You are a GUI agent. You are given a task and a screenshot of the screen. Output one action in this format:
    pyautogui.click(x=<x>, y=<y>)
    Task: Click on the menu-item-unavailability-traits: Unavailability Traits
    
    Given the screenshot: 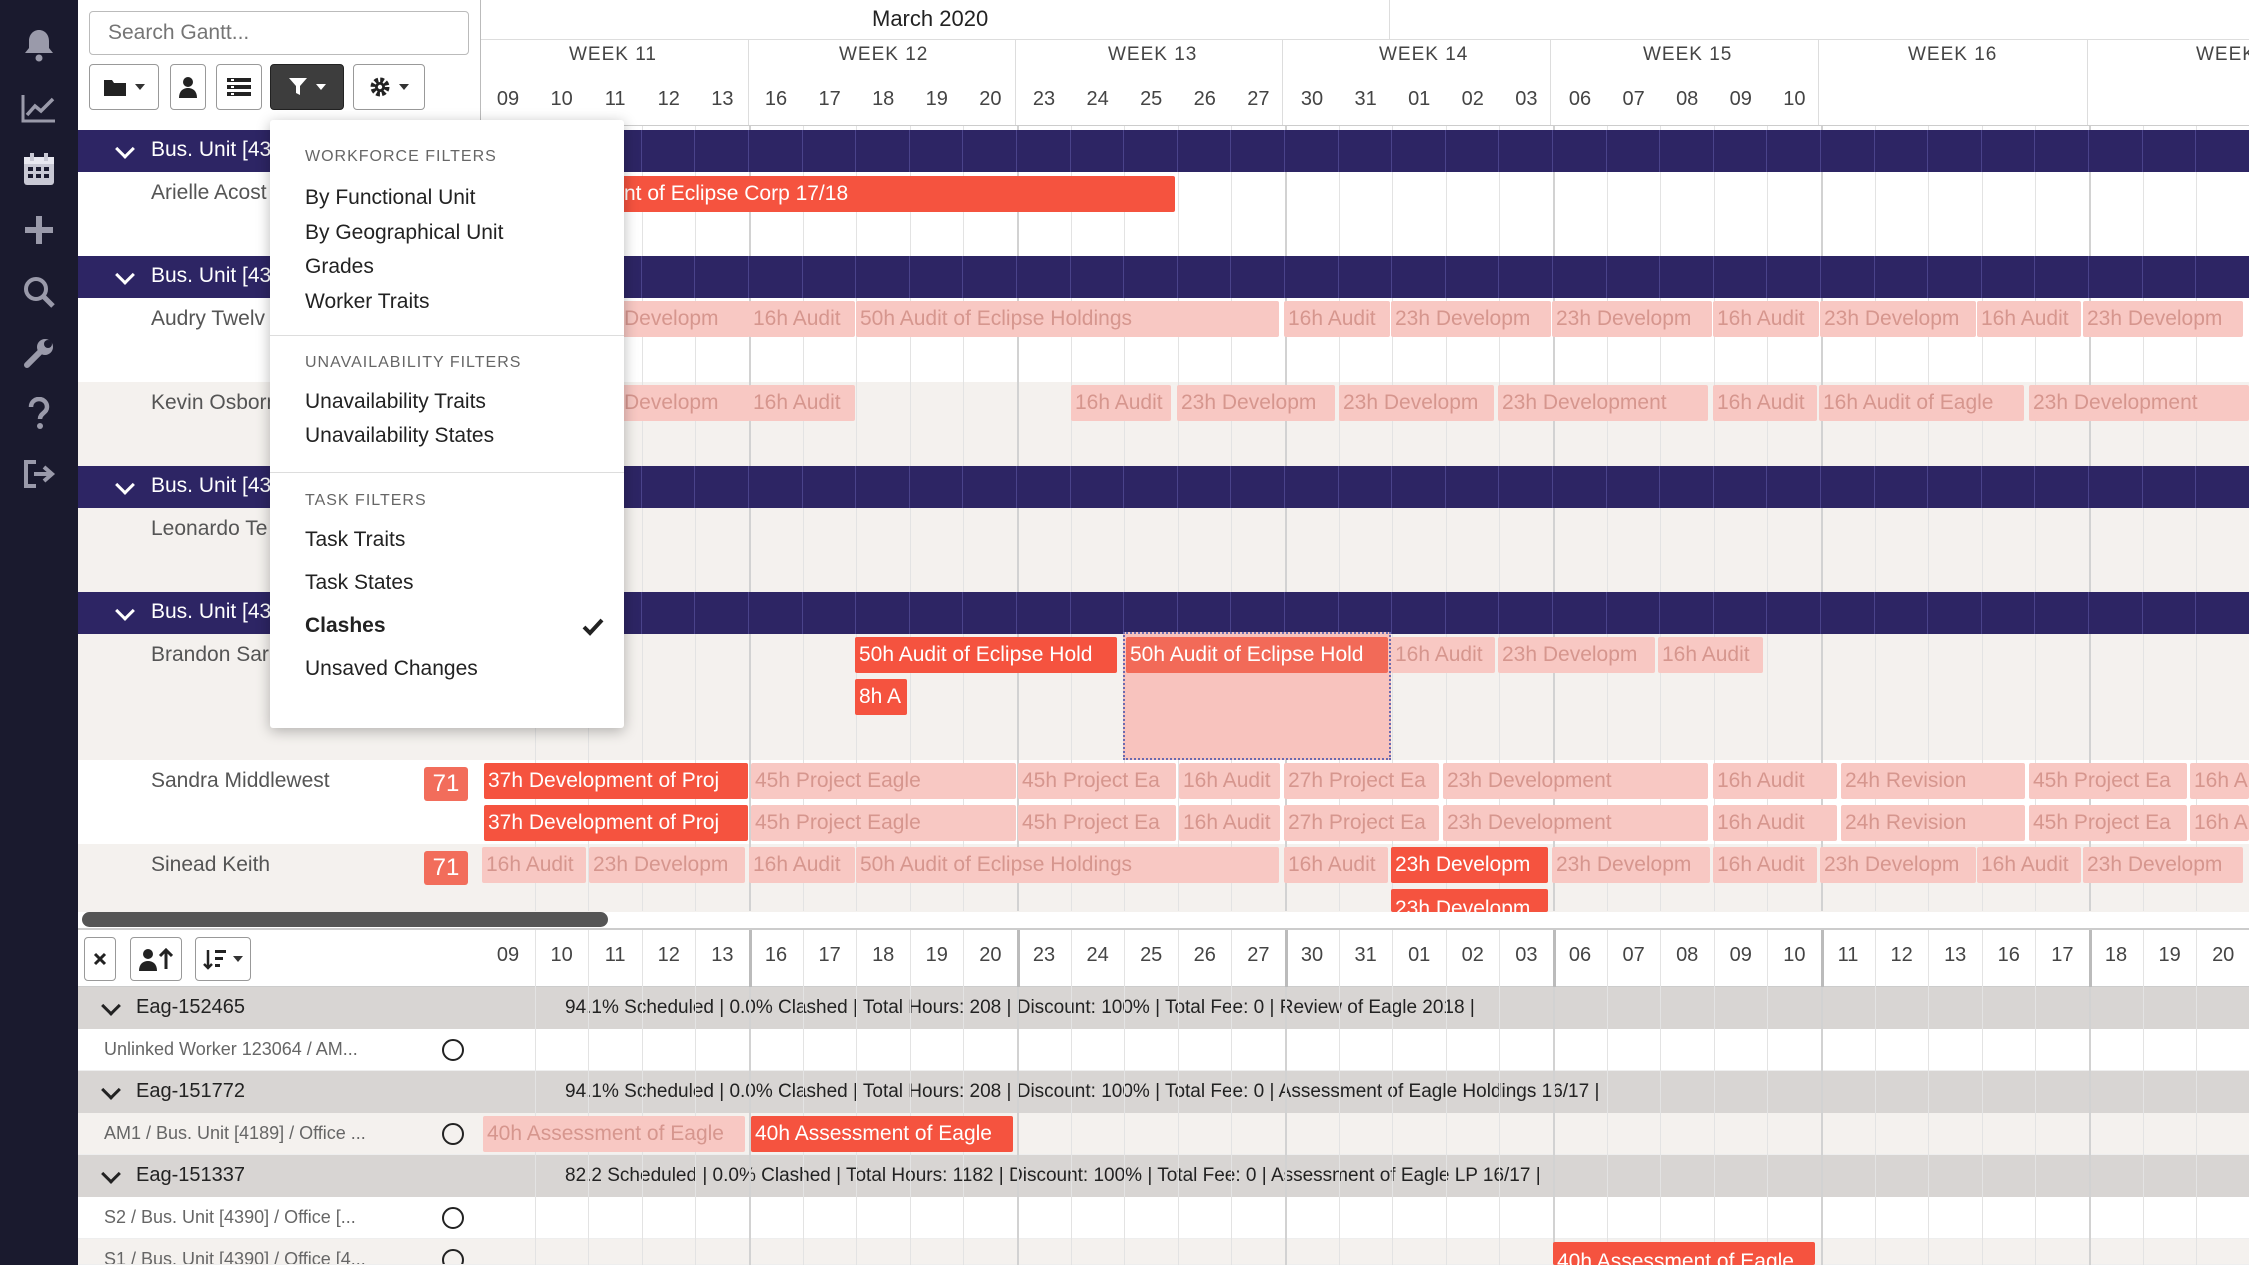 What is the action you would take?
    pyautogui.click(x=395, y=401)
    